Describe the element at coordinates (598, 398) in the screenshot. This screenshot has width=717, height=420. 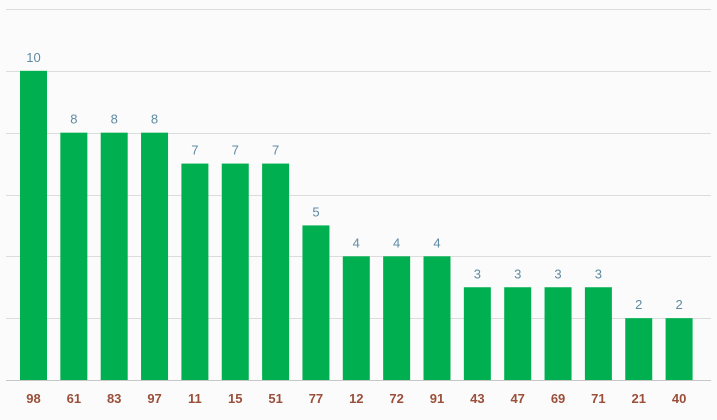
I see `category-label-71: 71` at that location.